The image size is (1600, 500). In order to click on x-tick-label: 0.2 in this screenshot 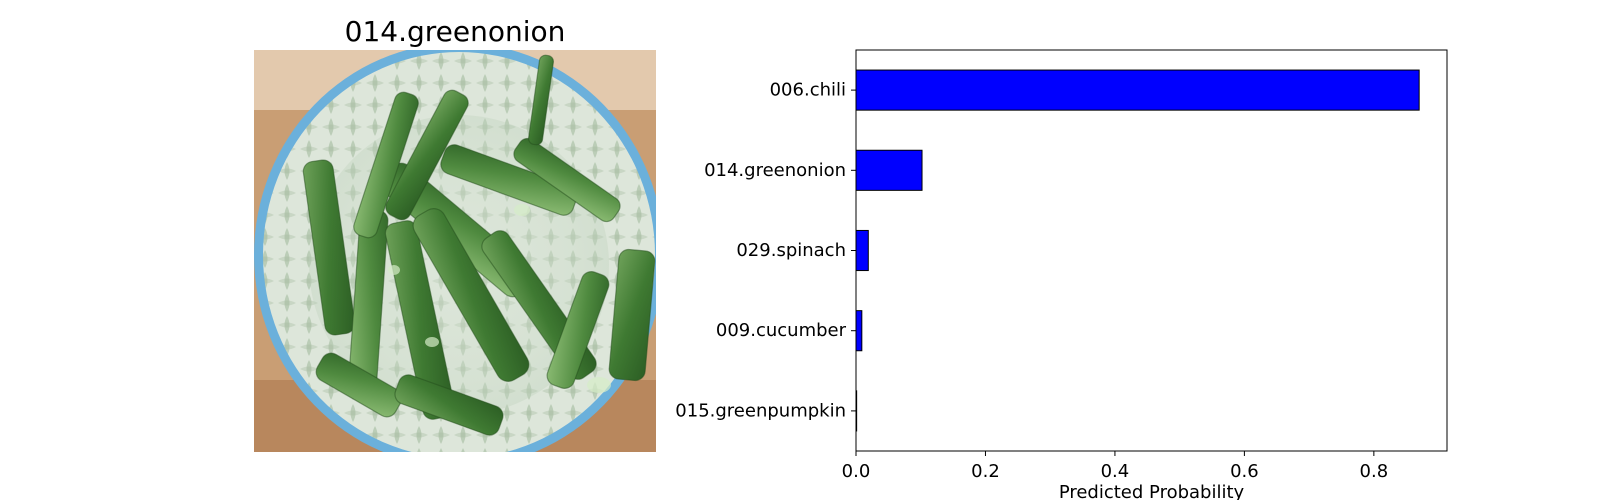, I will do `click(985, 471)`.